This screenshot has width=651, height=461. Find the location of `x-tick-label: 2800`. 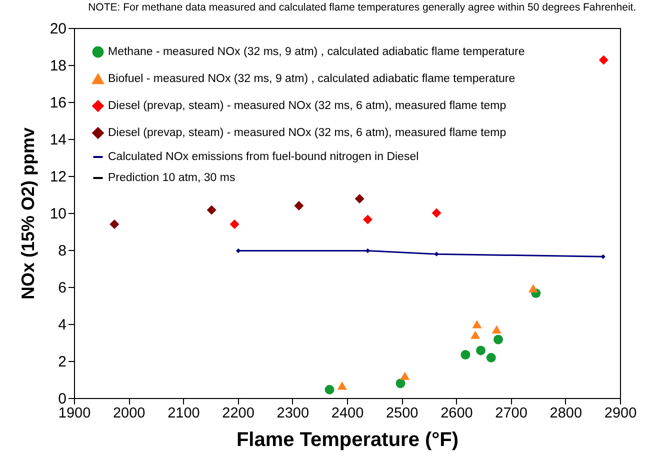

x-tick-label: 2800 is located at coordinates (566, 414).